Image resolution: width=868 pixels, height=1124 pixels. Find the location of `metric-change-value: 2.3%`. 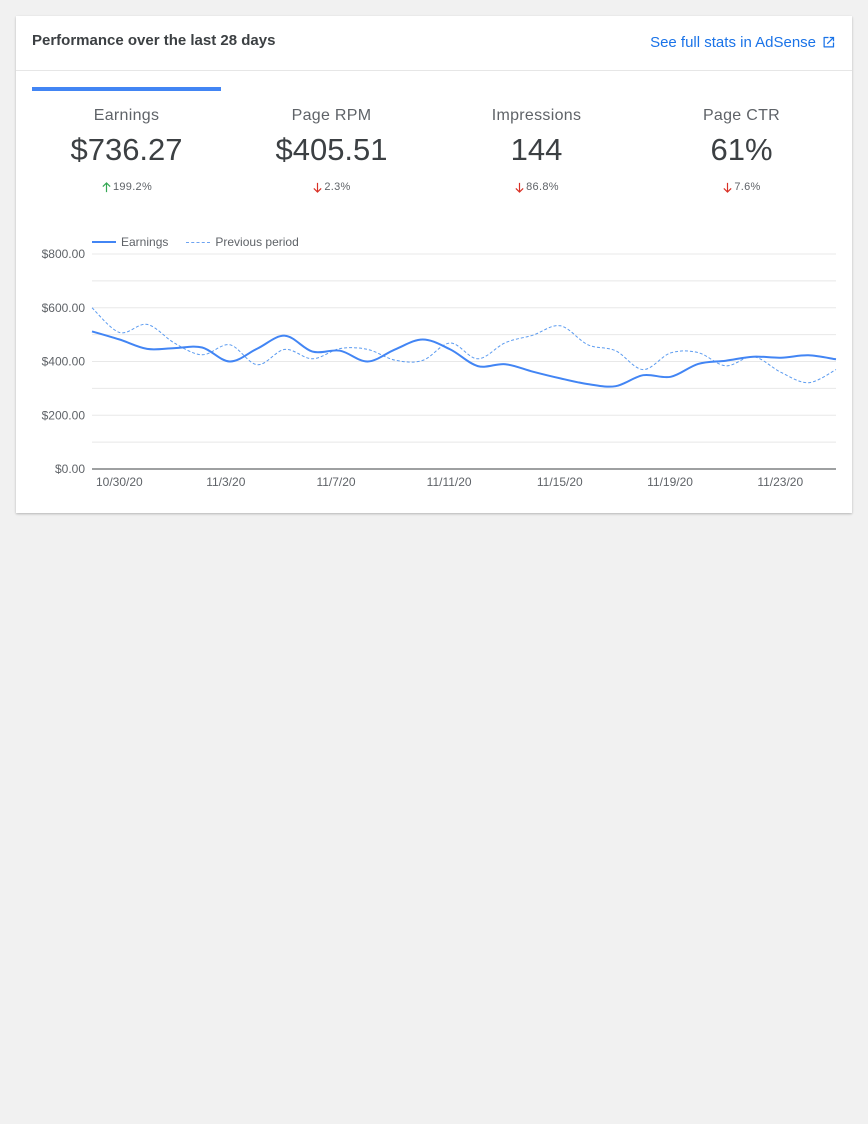

metric-change-value: 2.3% is located at coordinates (337, 187).